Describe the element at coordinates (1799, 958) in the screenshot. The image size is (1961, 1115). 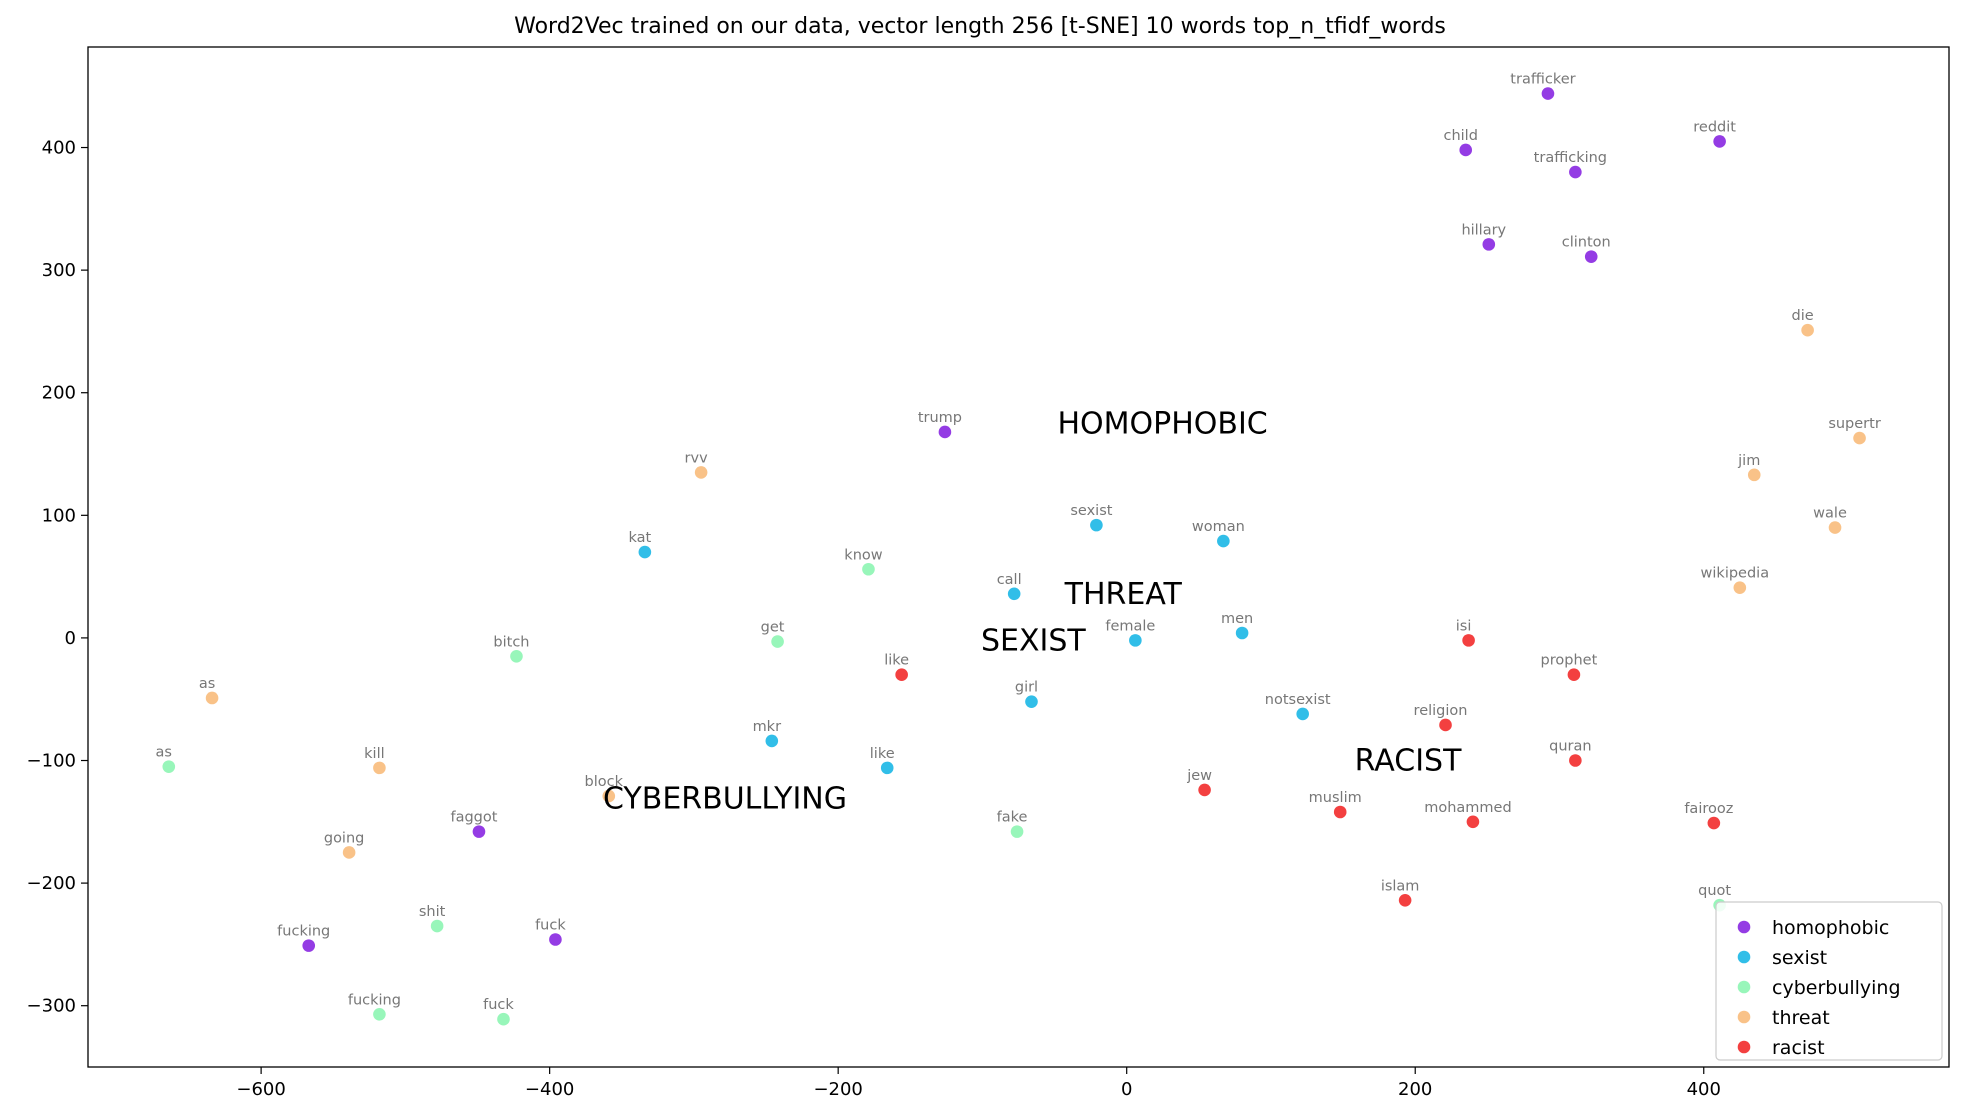
I see `legend-label-sexist: sexist` at that location.